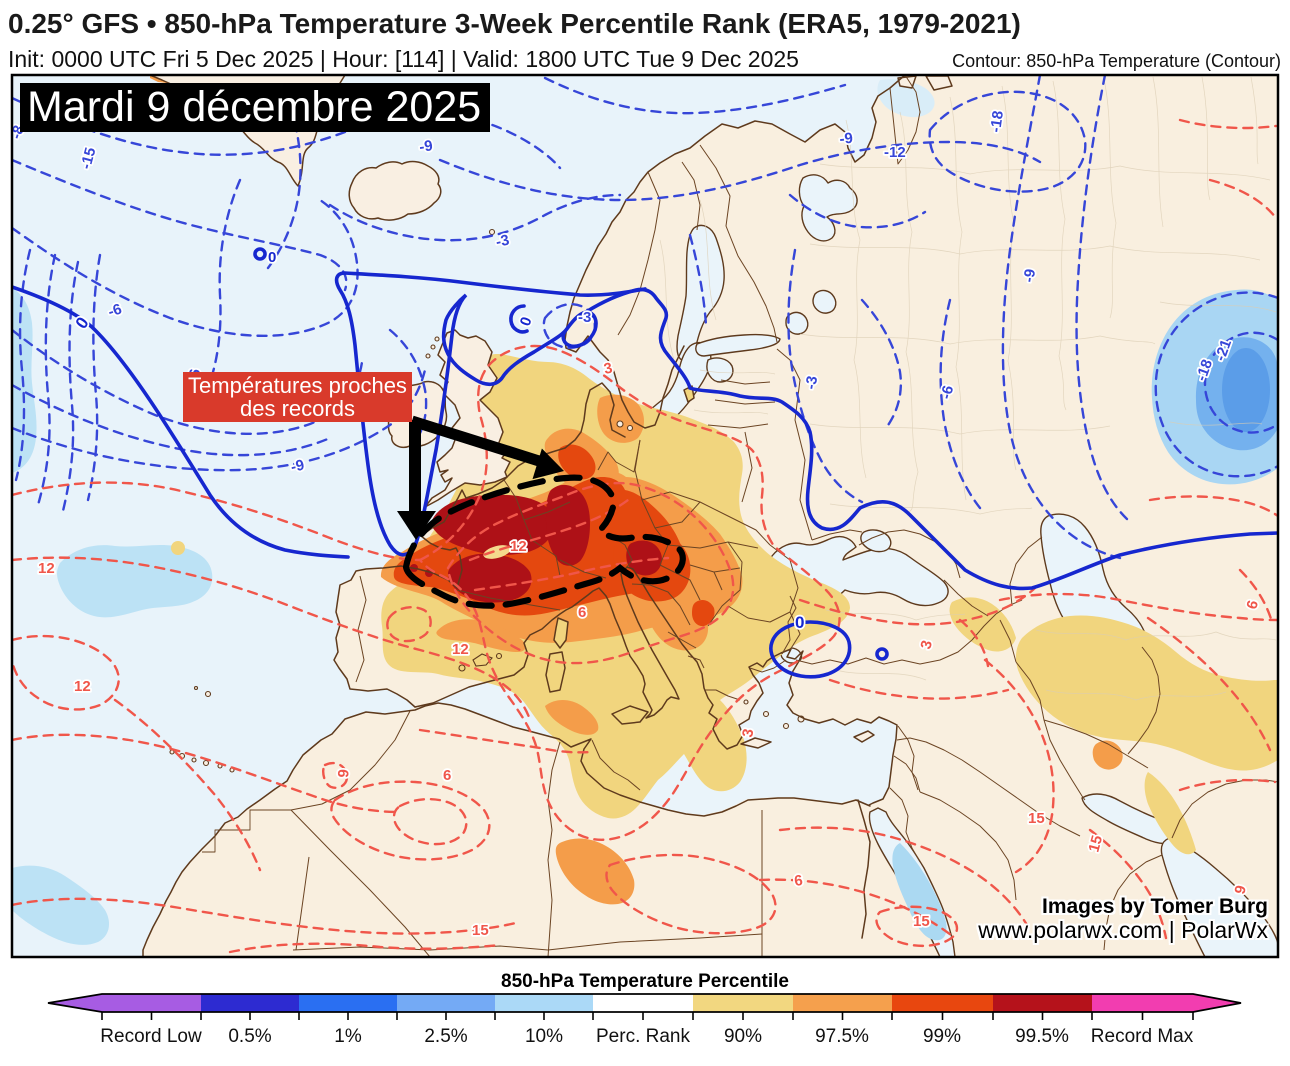 This screenshot has height=1066, width=1290. I want to click on svg-text: -12, so click(895, 152).